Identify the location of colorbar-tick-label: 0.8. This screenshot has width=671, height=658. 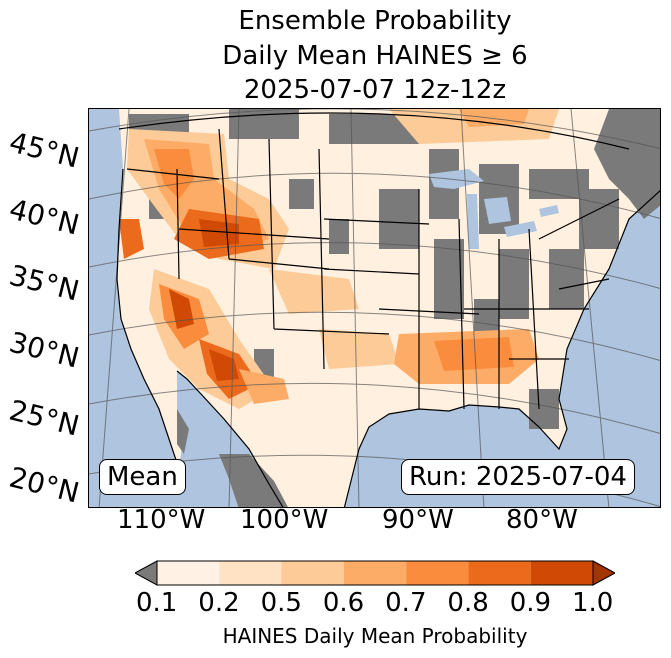
(468, 603).